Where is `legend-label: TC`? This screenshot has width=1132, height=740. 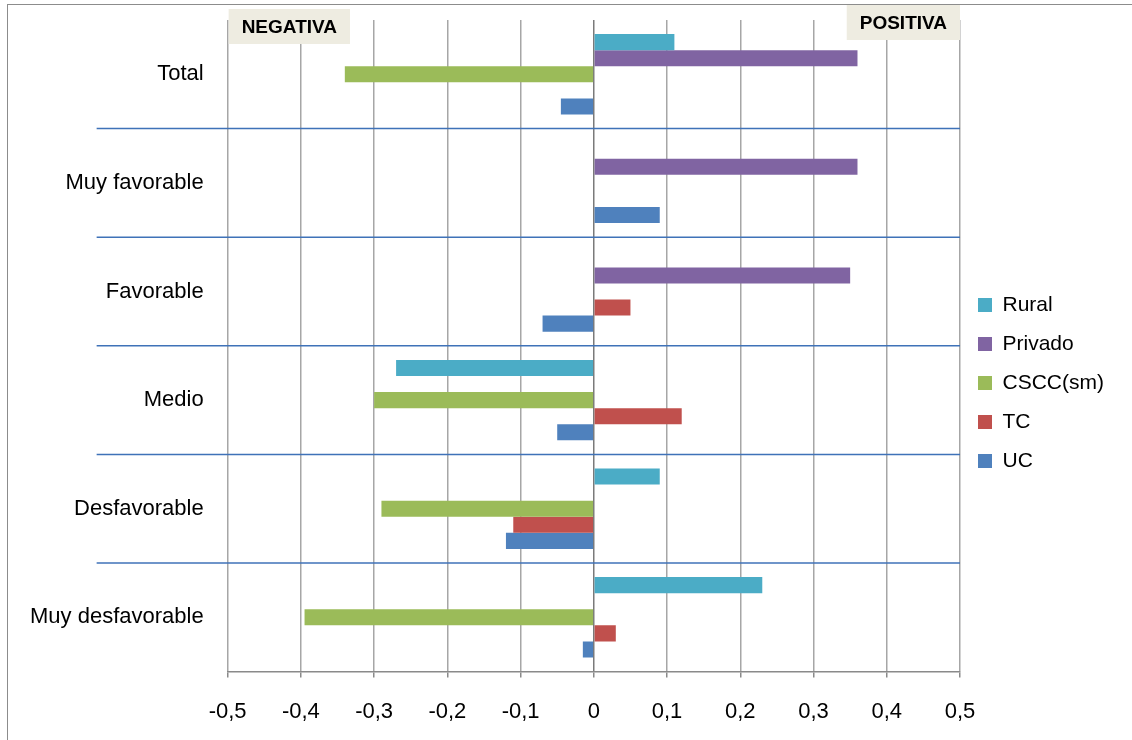
legend-label: TC is located at coordinates (1016, 420).